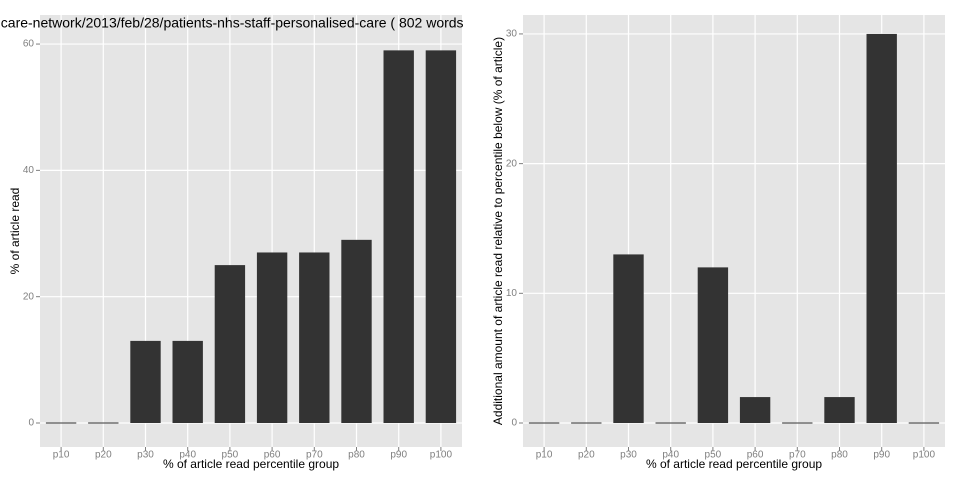  Describe the element at coordinates (15, 231) in the screenshot. I see `y-axis-title: % of article read` at that location.